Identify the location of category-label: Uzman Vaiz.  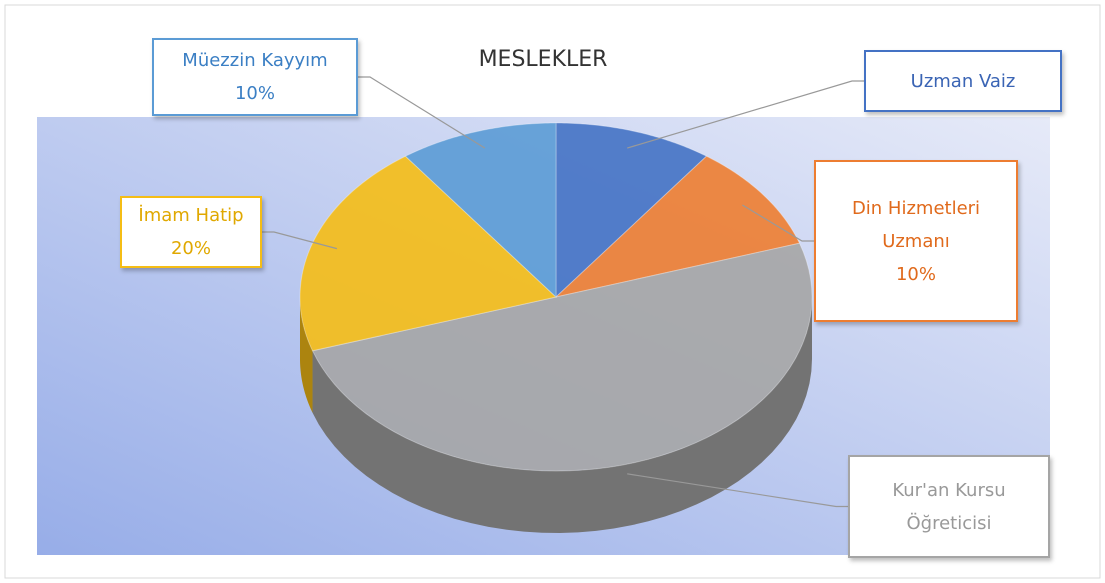
(963, 81).